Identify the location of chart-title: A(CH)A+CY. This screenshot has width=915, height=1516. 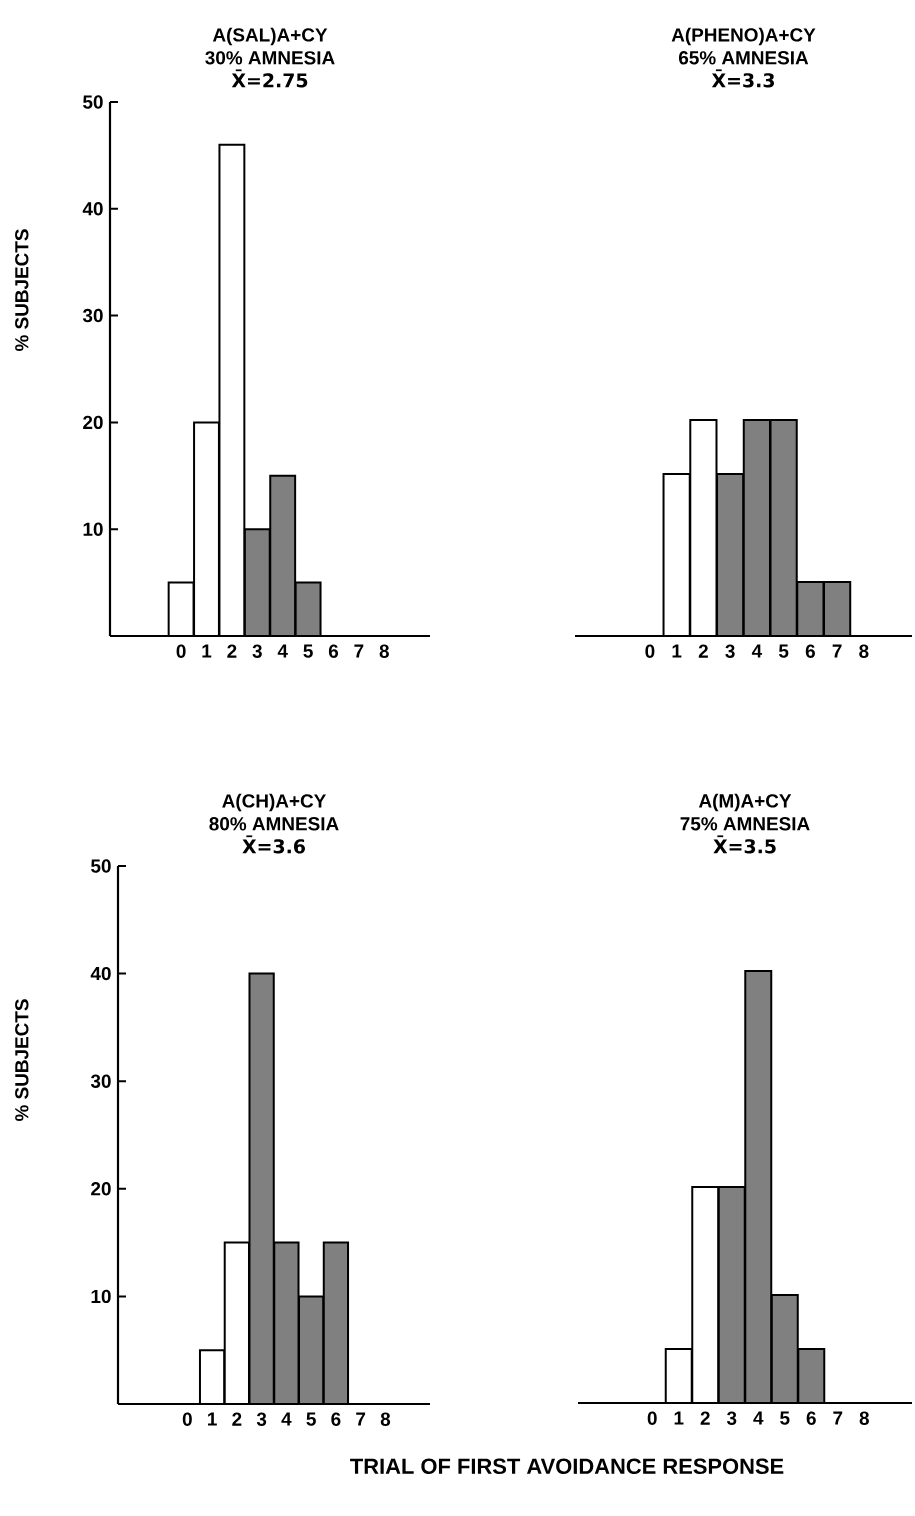
(274, 802).